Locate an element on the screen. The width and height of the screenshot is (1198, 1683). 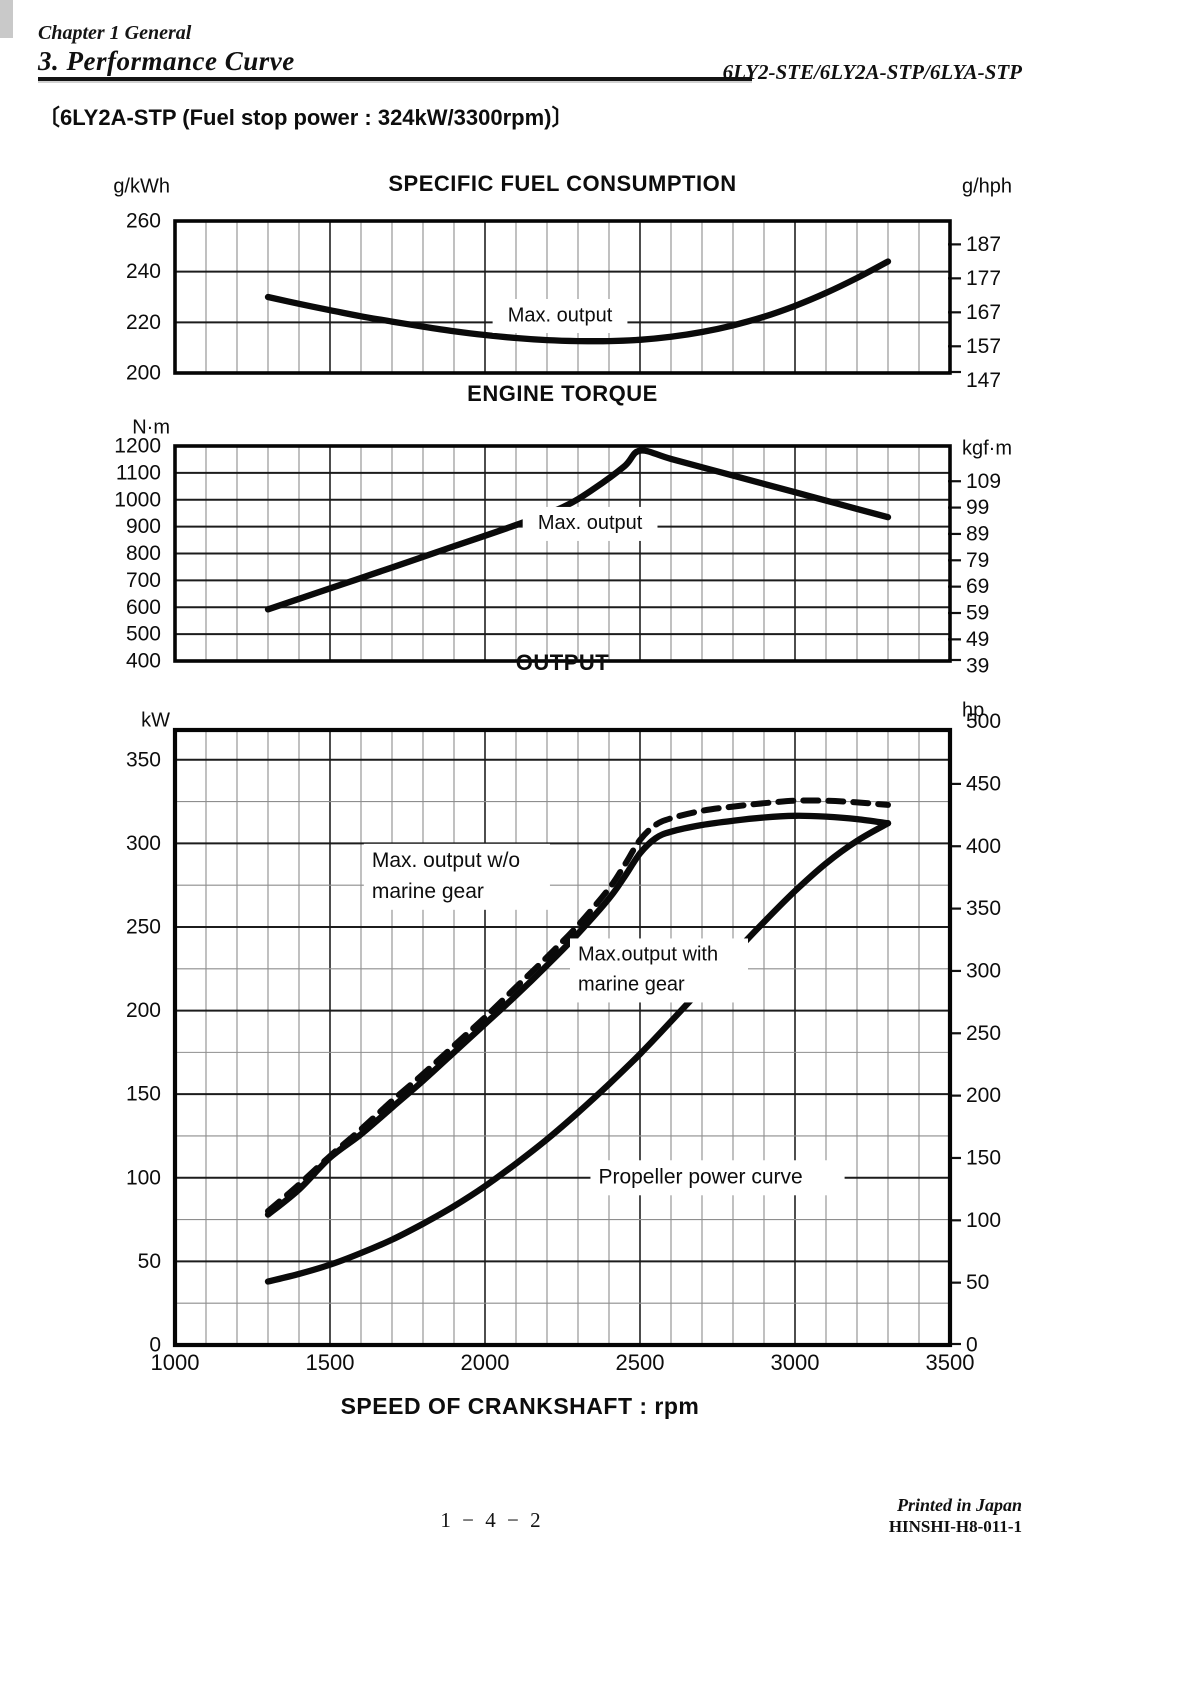
chart-title: OUTPUT is located at coordinates (563, 662).